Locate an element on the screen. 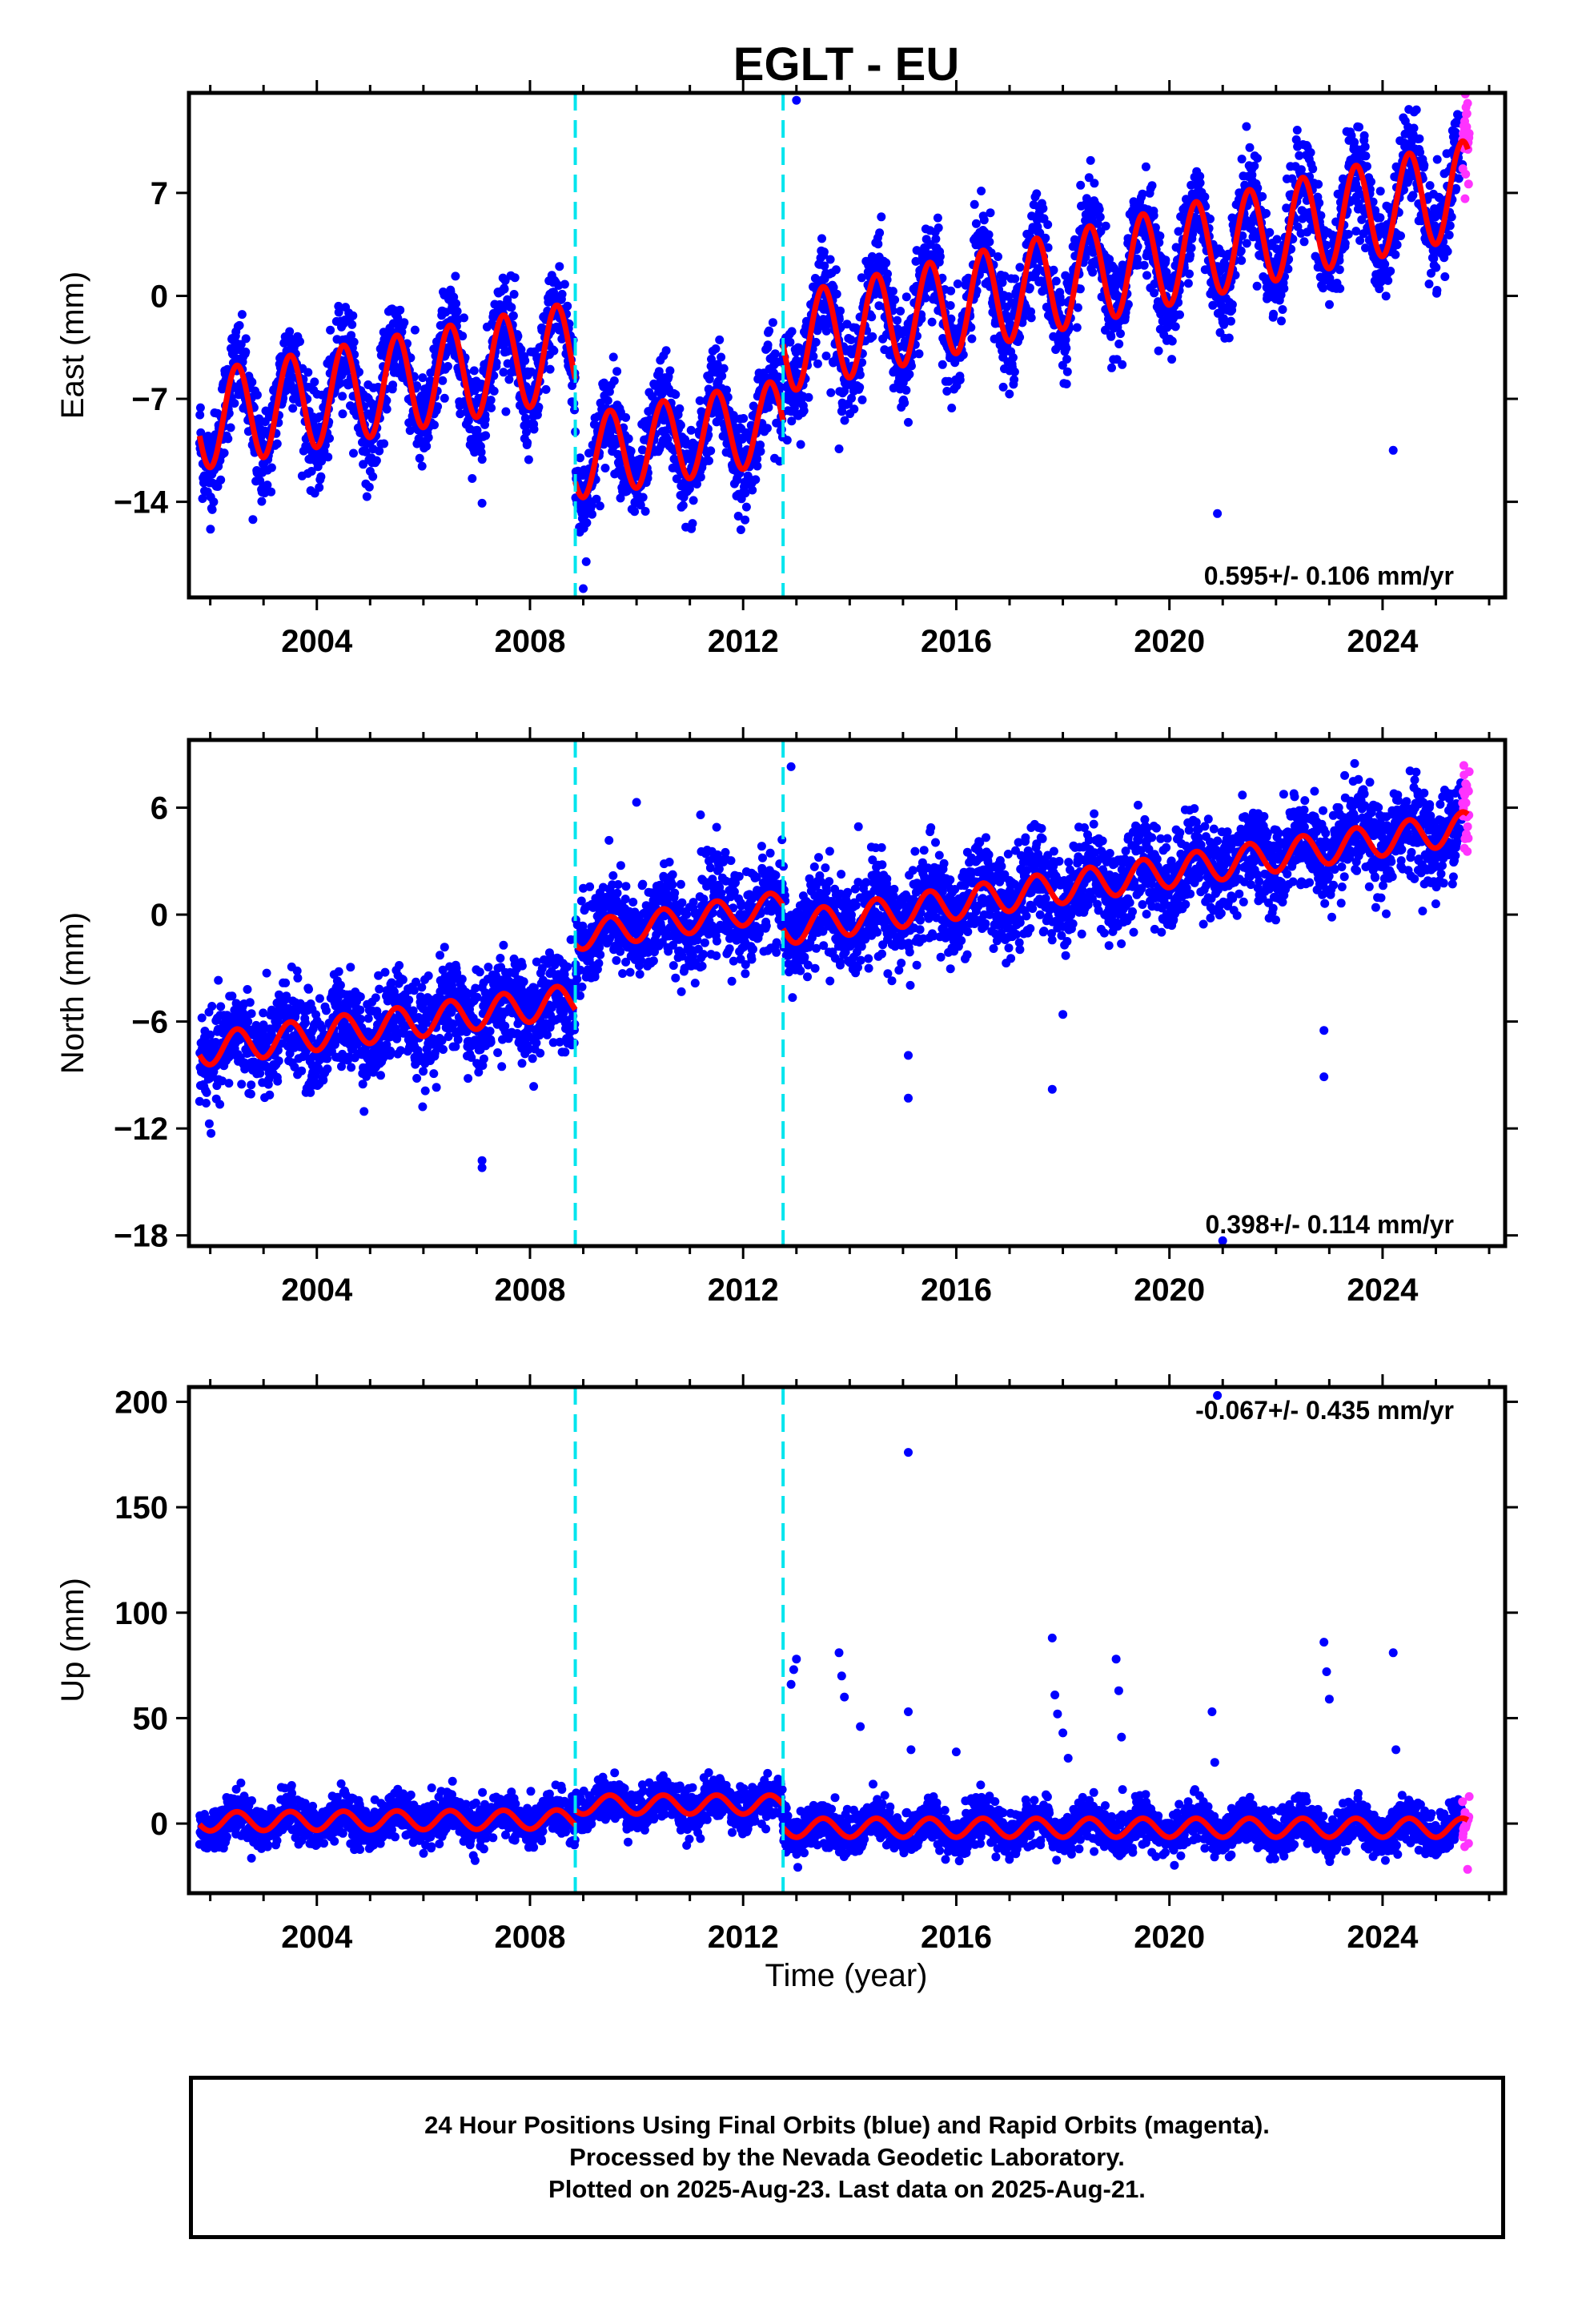 The image size is (1582, 2324). east-rapid-point is located at coordinates (1469, 134).